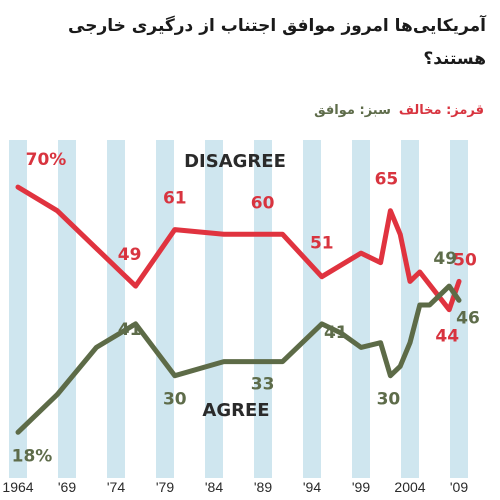 The height and width of the screenshot is (500, 500). What do you see at coordinates (468, 318) in the screenshot?
I see `data-label-agree: 46` at bounding box center [468, 318].